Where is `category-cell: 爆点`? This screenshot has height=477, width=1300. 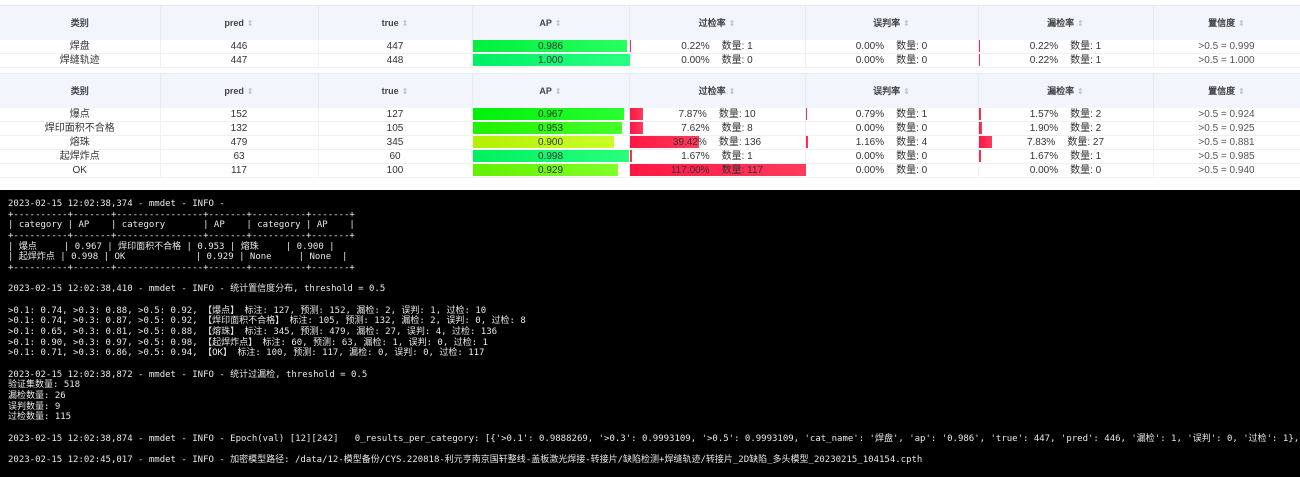
category-cell: 爆点 is located at coordinates (80, 114).